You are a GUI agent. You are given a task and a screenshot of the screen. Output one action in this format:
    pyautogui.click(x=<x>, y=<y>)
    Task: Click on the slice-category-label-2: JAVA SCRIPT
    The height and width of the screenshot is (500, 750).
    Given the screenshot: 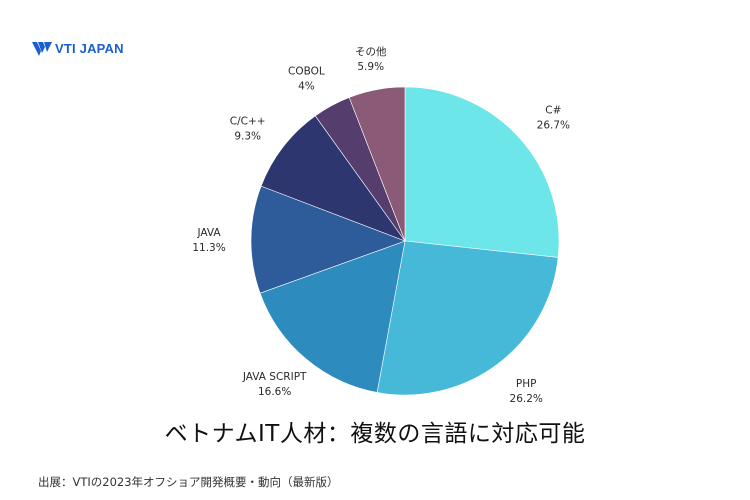 What is the action you would take?
    pyautogui.click(x=274, y=377)
    